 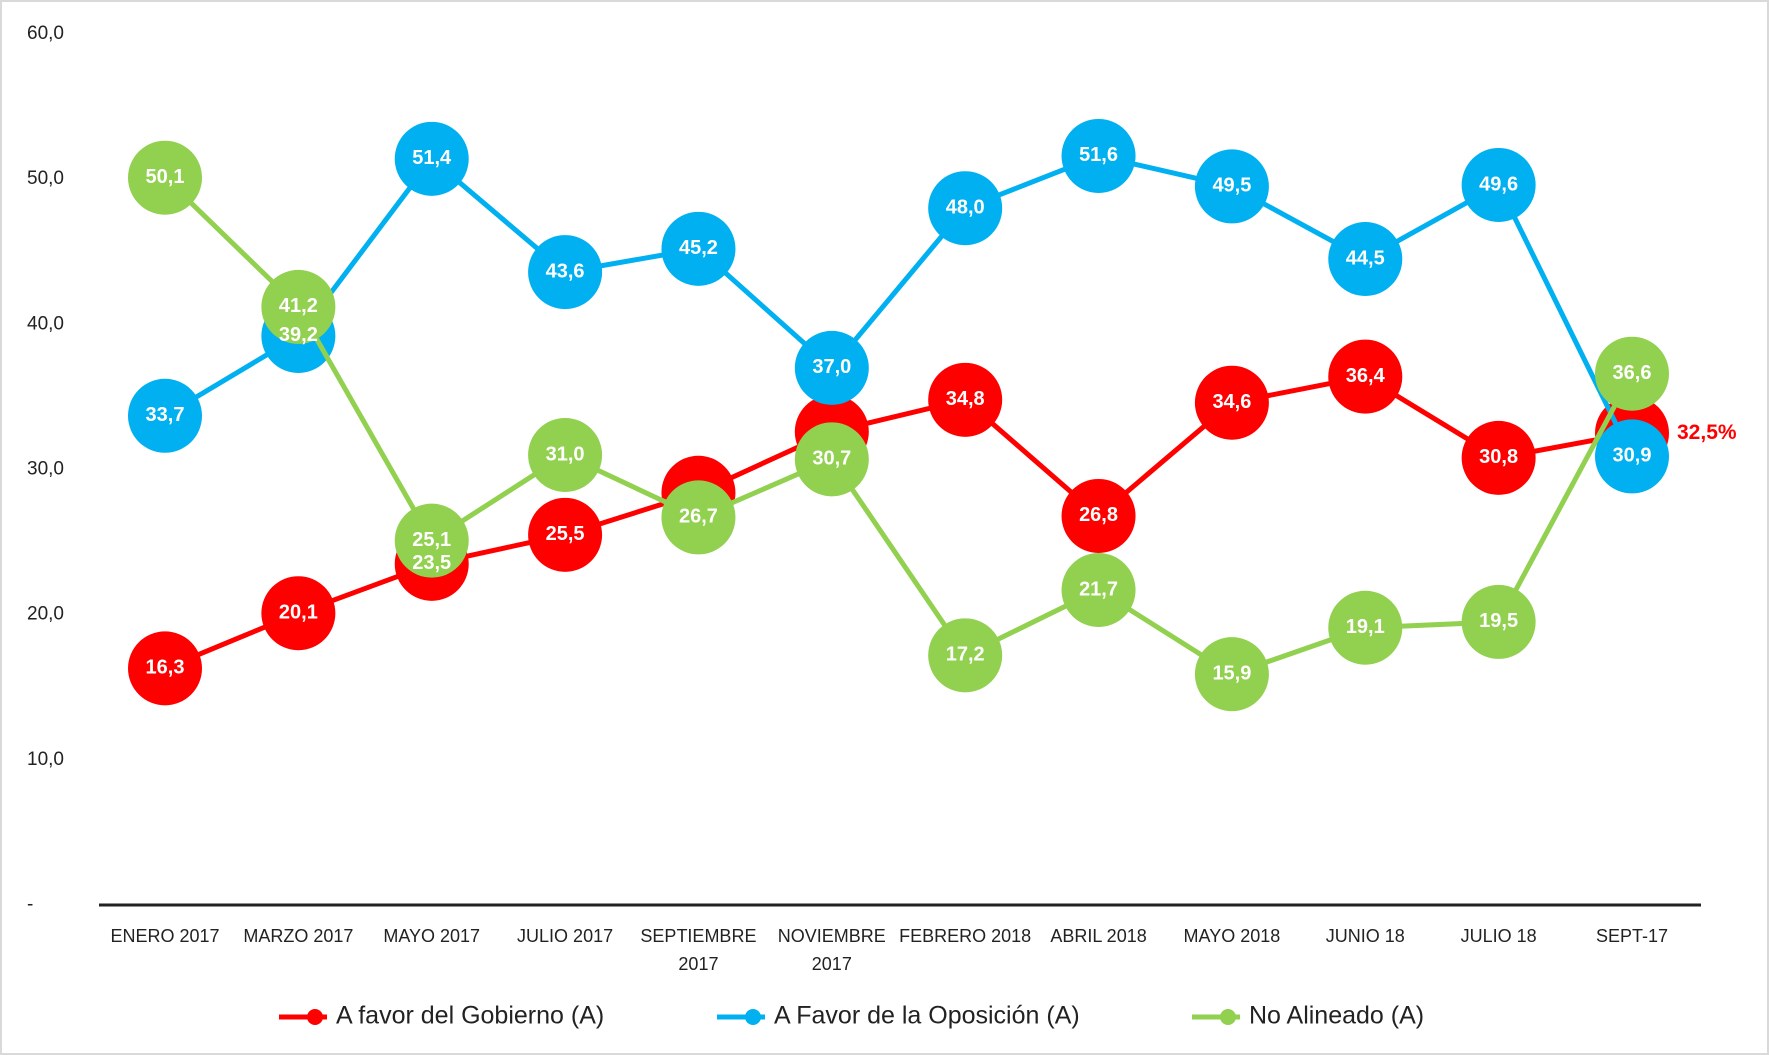 I want to click on data-label: 41,2, so click(x=298, y=306).